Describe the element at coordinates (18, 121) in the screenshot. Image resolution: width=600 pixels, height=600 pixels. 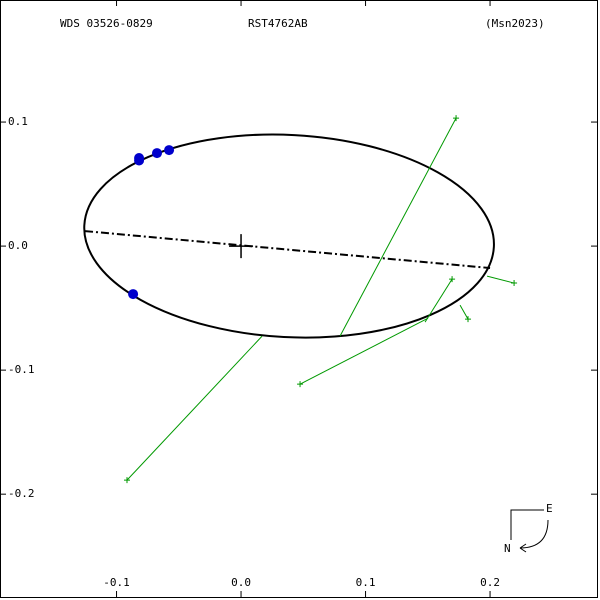
I see `y-tick-label: 0.1` at that location.